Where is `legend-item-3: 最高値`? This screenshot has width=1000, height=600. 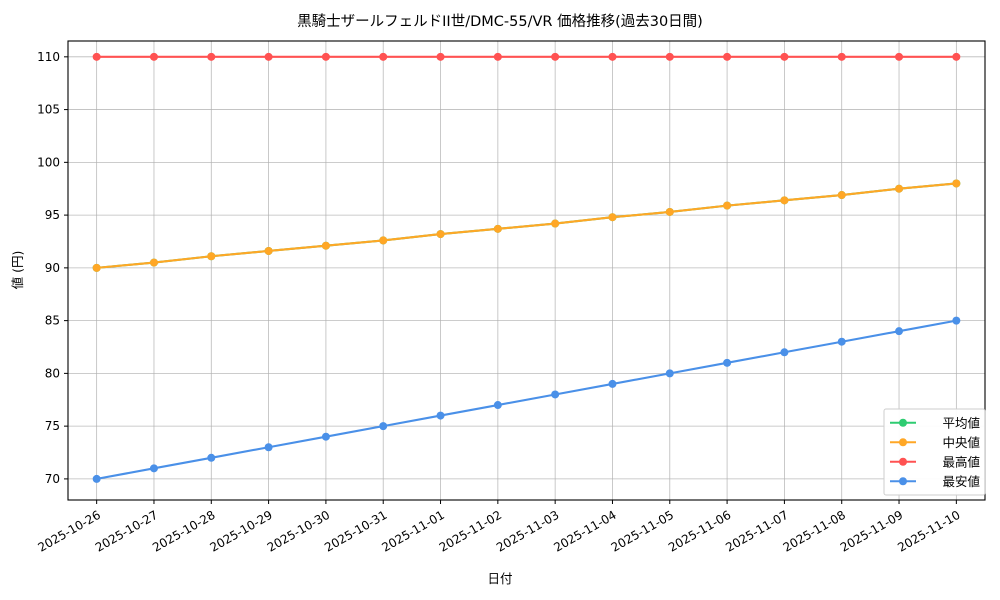 legend-item-3: 最高値 is located at coordinates (935, 461).